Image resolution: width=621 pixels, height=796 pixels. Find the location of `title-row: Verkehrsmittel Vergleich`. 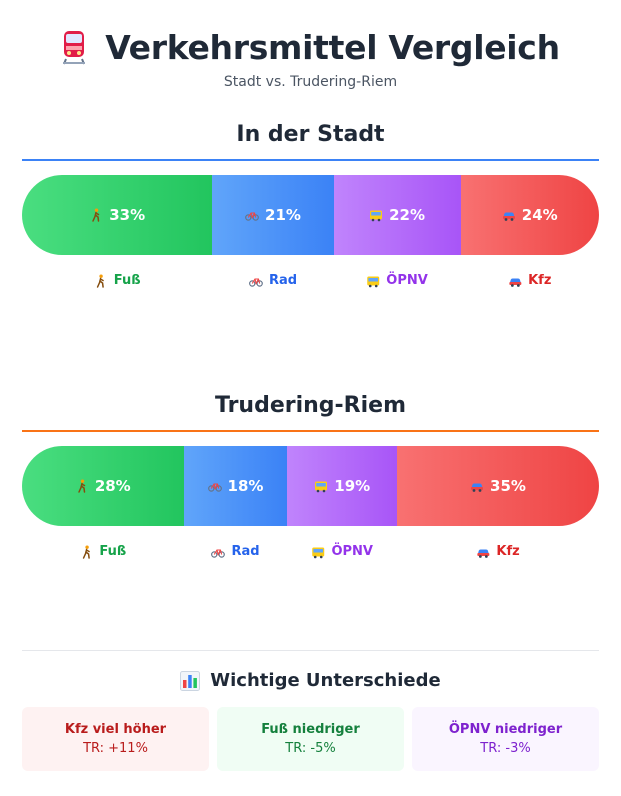

title-row: Verkehrsmittel Vergleich is located at coordinates (310, 47).